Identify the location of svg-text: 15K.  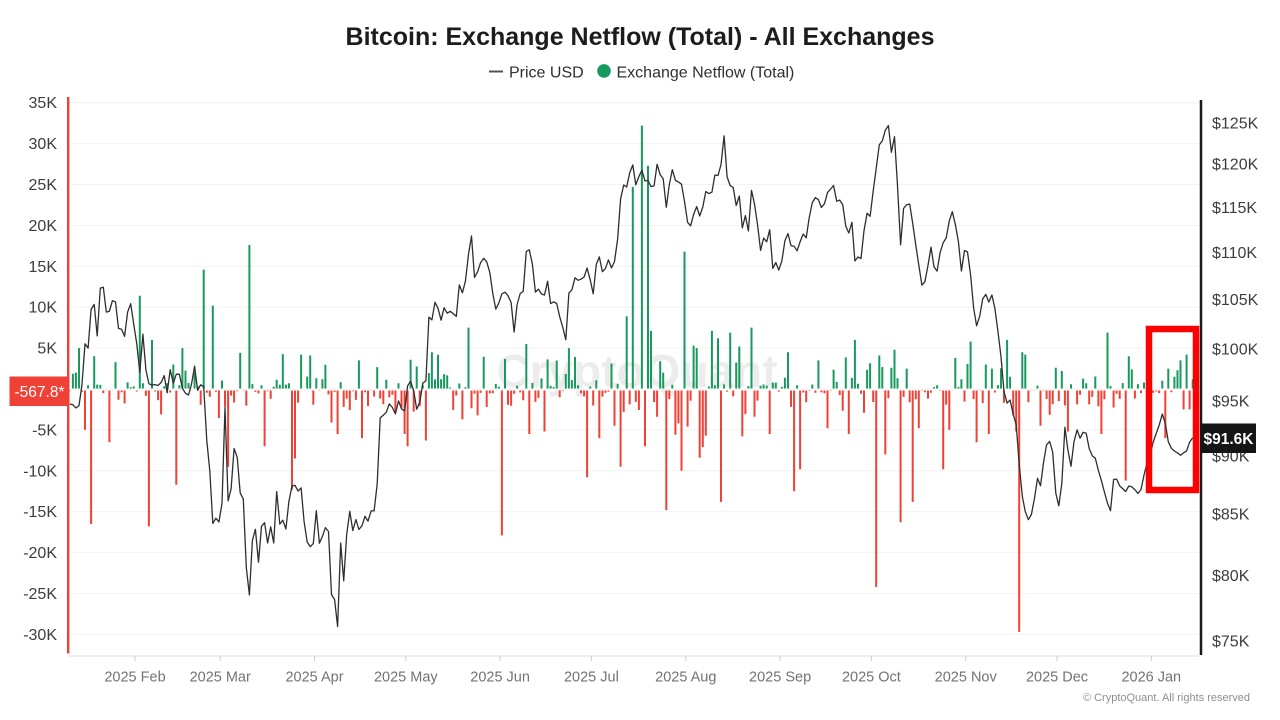
(43, 267).